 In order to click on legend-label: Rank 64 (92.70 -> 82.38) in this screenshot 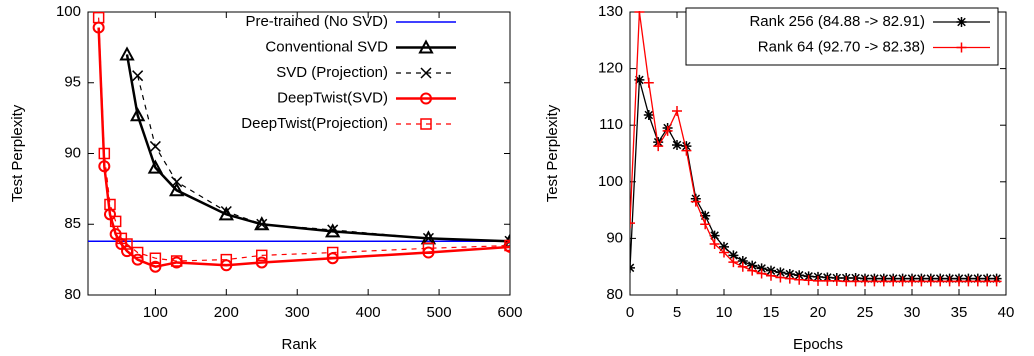, I will do `click(841, 46)`.